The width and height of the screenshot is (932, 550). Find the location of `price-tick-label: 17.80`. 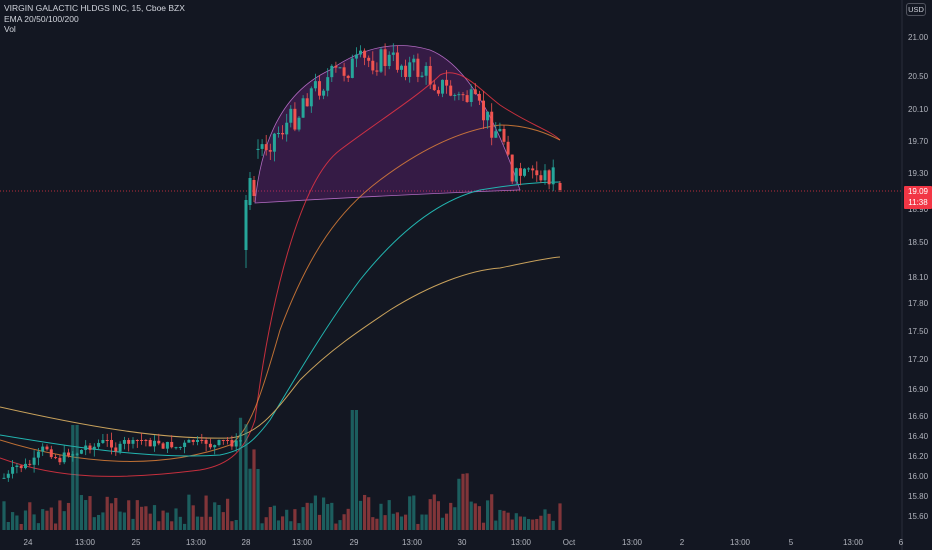

price-tick-label: 17.80 is located at coordinates (918, 303).